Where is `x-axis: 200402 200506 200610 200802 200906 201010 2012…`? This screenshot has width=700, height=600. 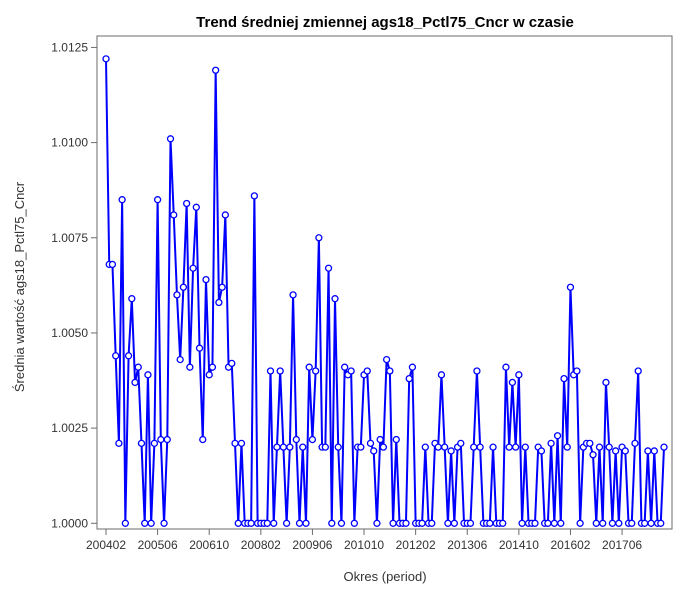
x-axis: 200402 200506 200610 200802 200906 201010 2012… is located at coordinates (364, 540).